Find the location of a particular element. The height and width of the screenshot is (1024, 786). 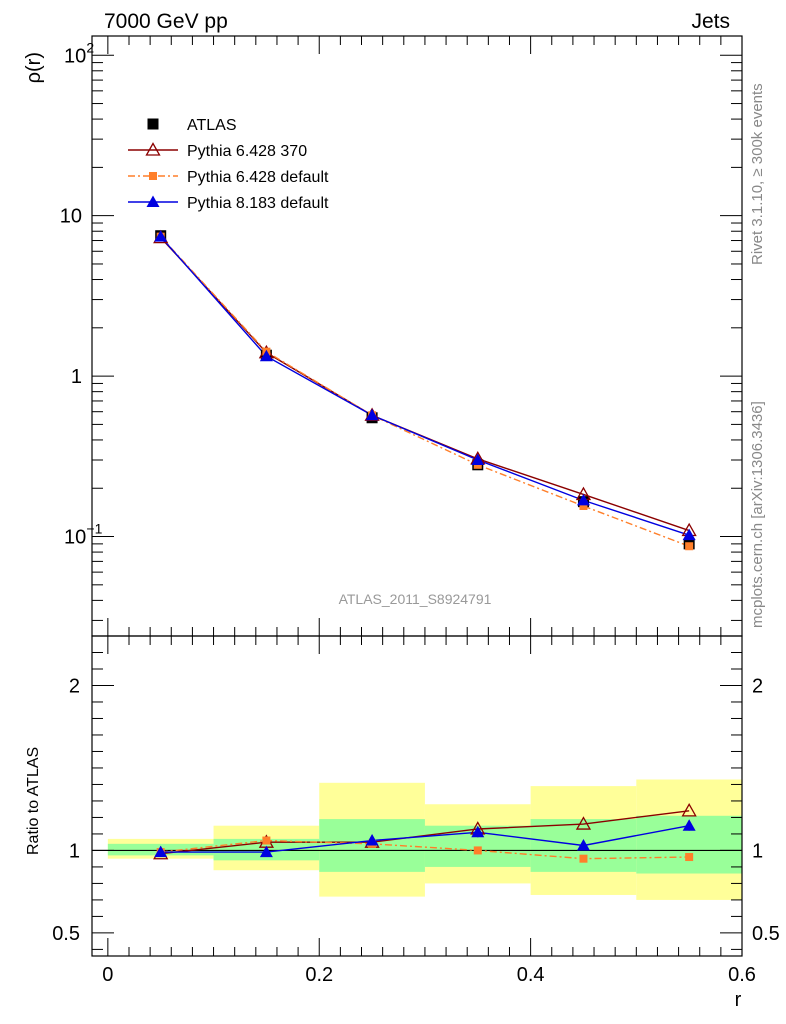

x-tick-label: 0 is located at coordinates (107, 975).